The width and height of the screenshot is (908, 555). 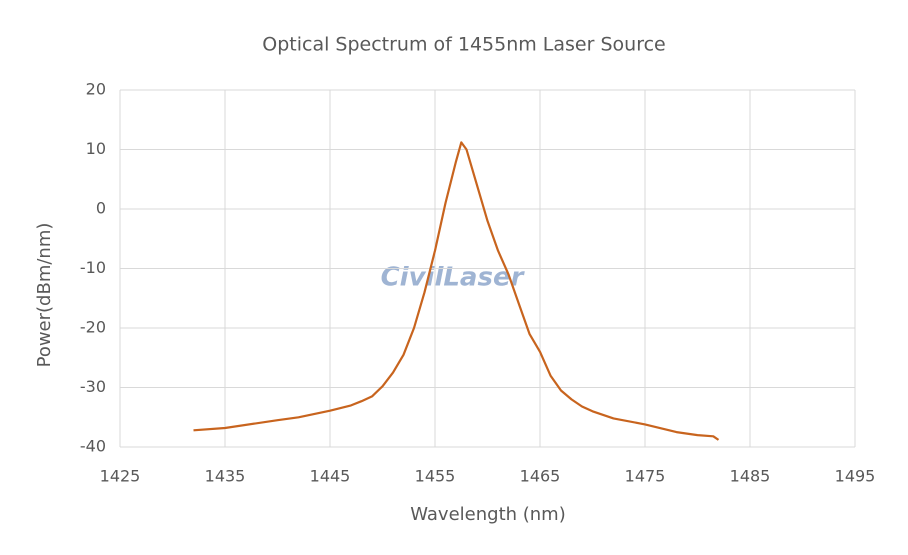 I want to click on y-tick-label: -20, so click(x=93, y=327).